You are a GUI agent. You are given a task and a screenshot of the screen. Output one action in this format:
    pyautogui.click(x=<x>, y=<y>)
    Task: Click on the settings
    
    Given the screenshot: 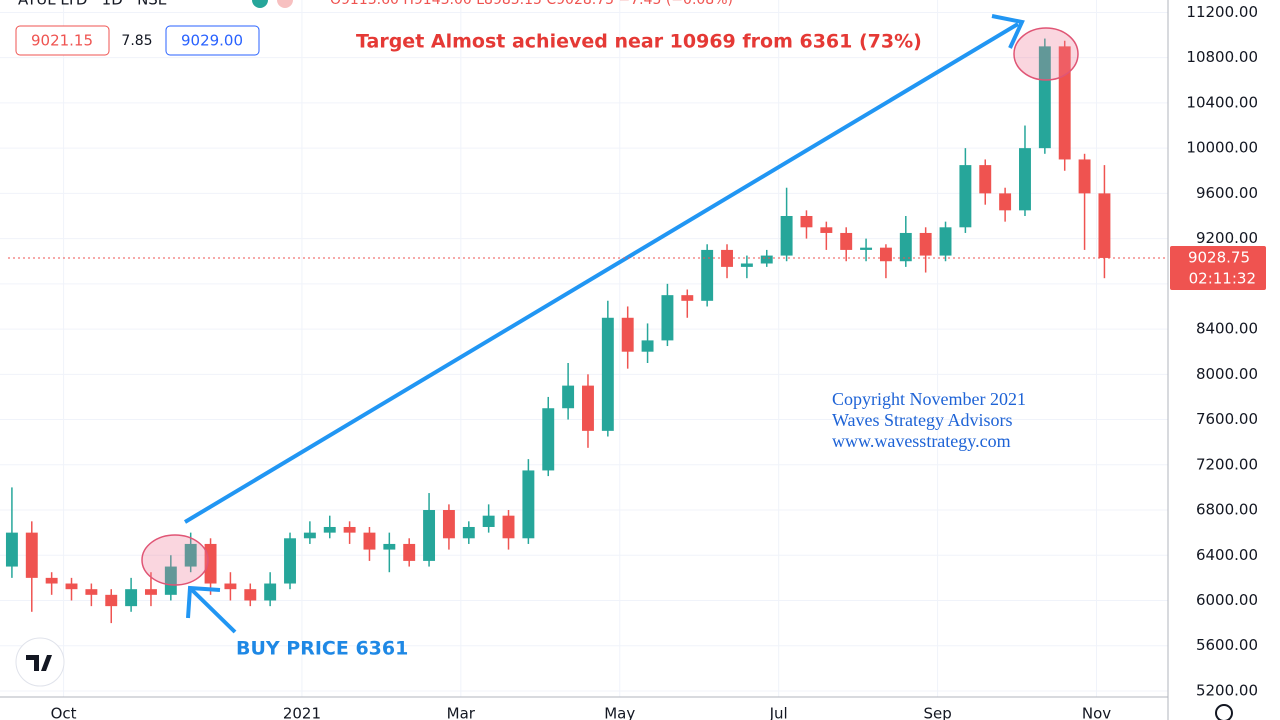 What is the action you would take?
    pyautogui.click(x=1224, y=712)
    